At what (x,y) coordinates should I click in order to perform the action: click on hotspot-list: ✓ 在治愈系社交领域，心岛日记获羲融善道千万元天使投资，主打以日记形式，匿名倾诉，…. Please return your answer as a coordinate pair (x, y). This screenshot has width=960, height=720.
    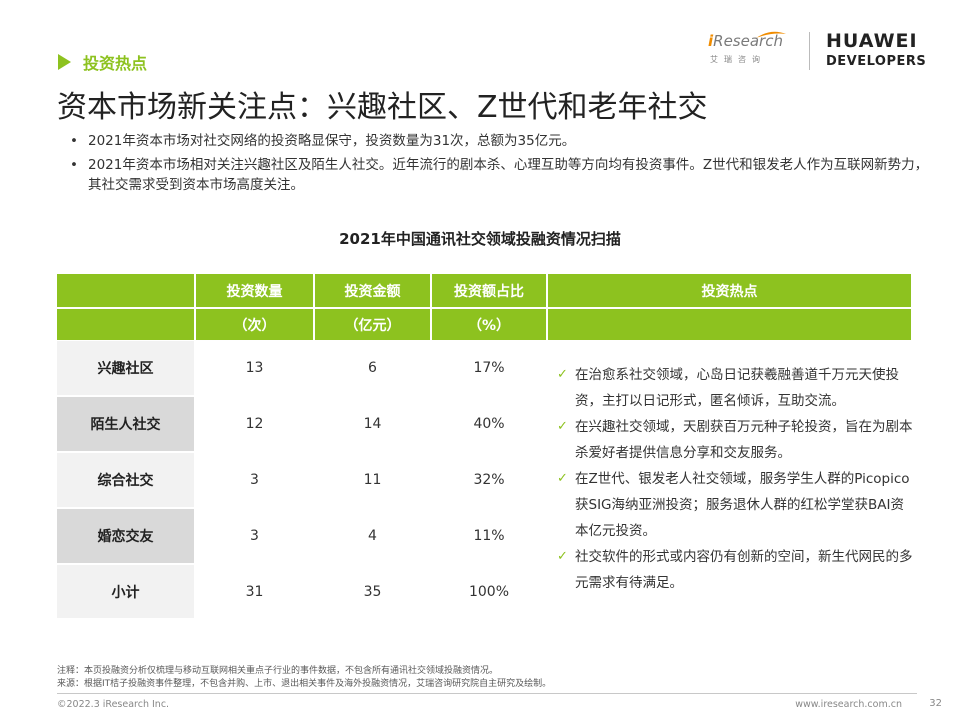
    Looking at the image, I should click on (737, 479).